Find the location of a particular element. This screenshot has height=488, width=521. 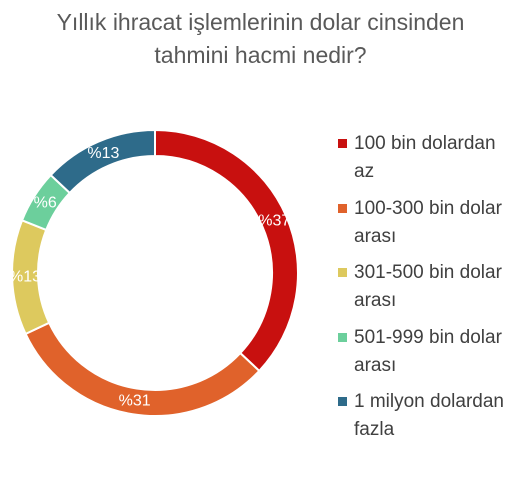

legend-item: 1 milyon dolardan fazla is located at coordinates (428, 420).